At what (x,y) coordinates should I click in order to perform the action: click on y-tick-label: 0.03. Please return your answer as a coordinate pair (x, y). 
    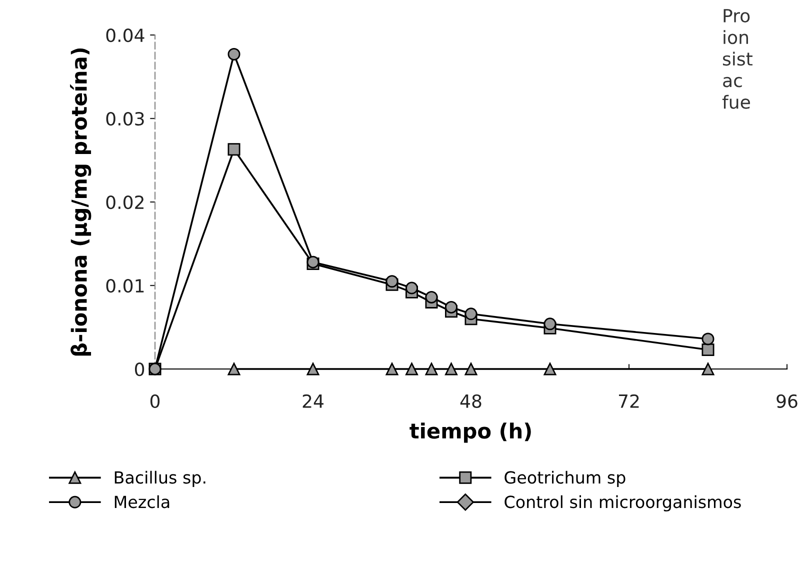
    Looking at the image, I should click on (125, 119).